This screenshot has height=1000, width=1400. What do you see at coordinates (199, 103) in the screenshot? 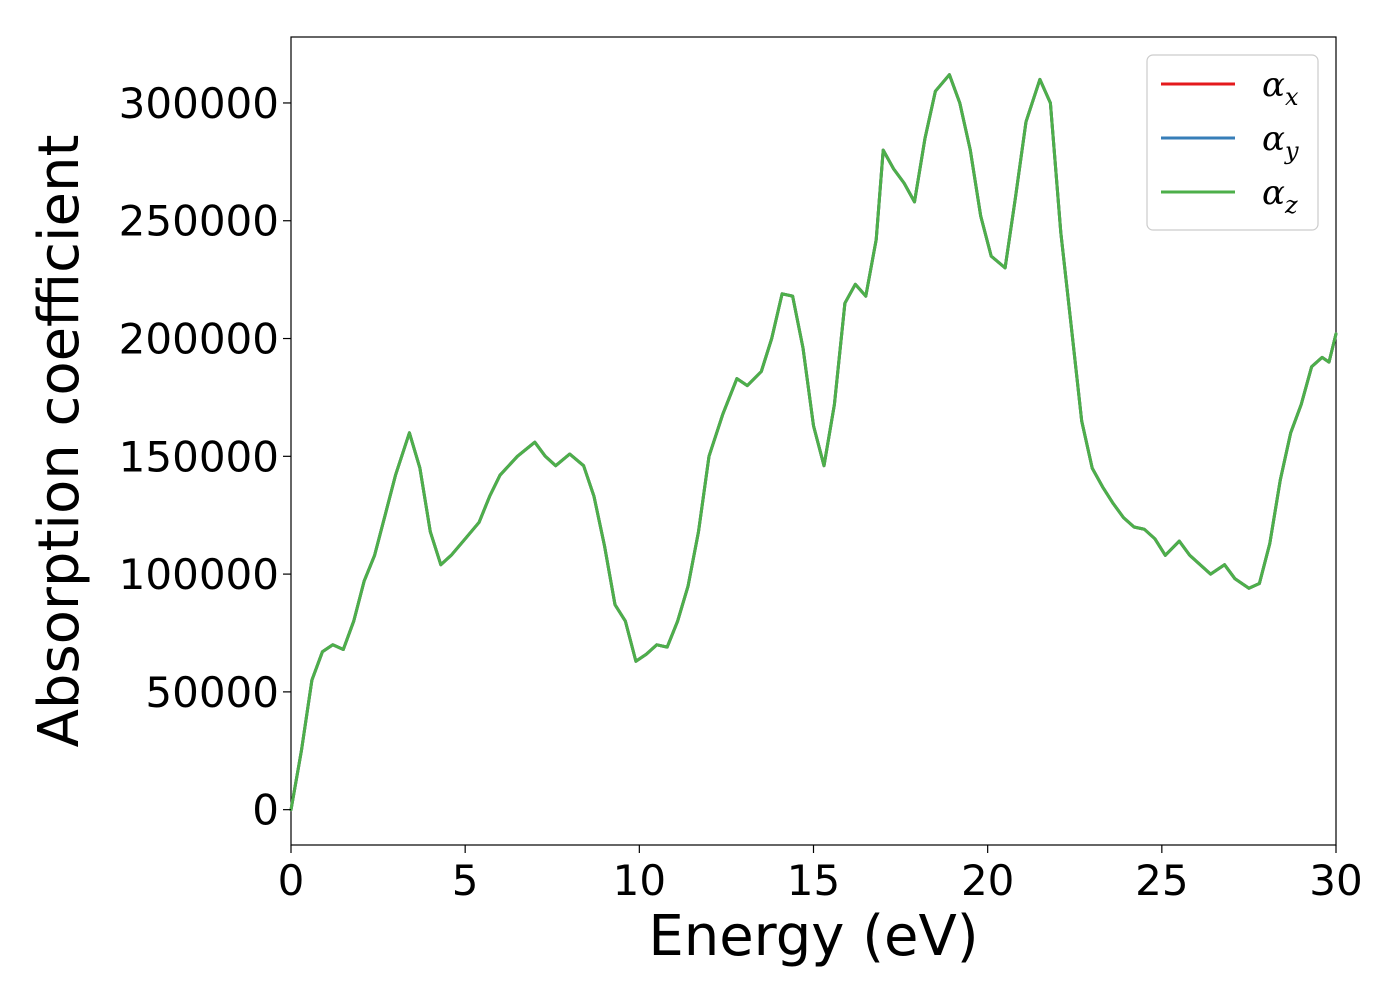
I see `y-tick-label: 300000` at bounding box center [199, 103].